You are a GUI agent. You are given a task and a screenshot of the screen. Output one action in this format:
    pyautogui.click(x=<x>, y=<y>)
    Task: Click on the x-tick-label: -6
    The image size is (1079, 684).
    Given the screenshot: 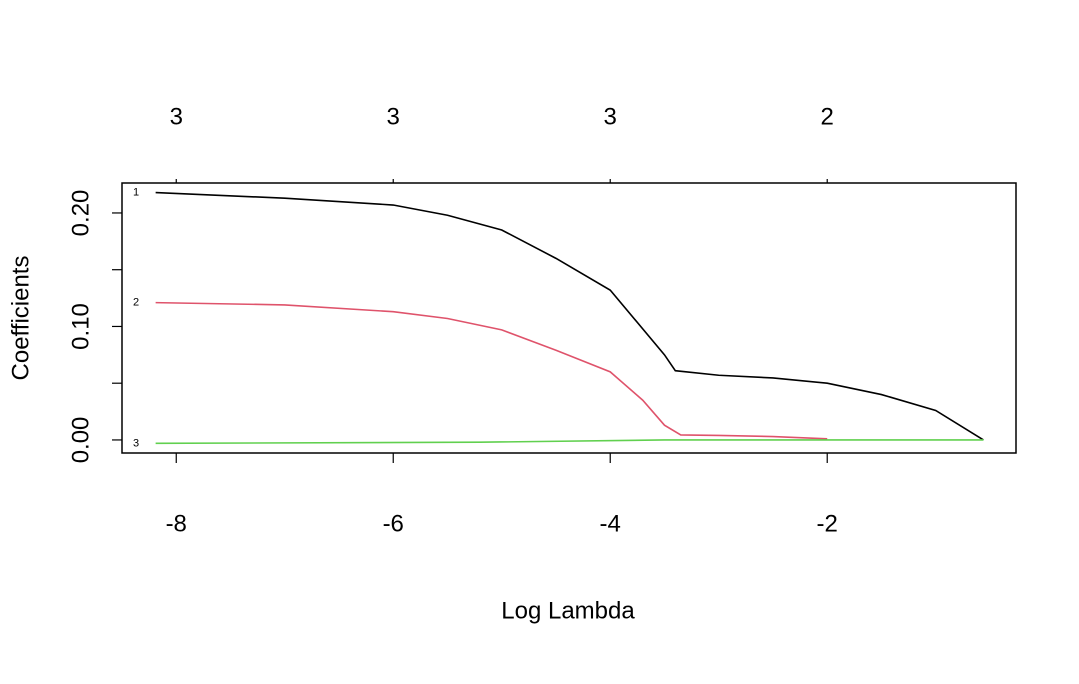 What is the action you would take?
    pyautogui.click(x=393, y=523)
    